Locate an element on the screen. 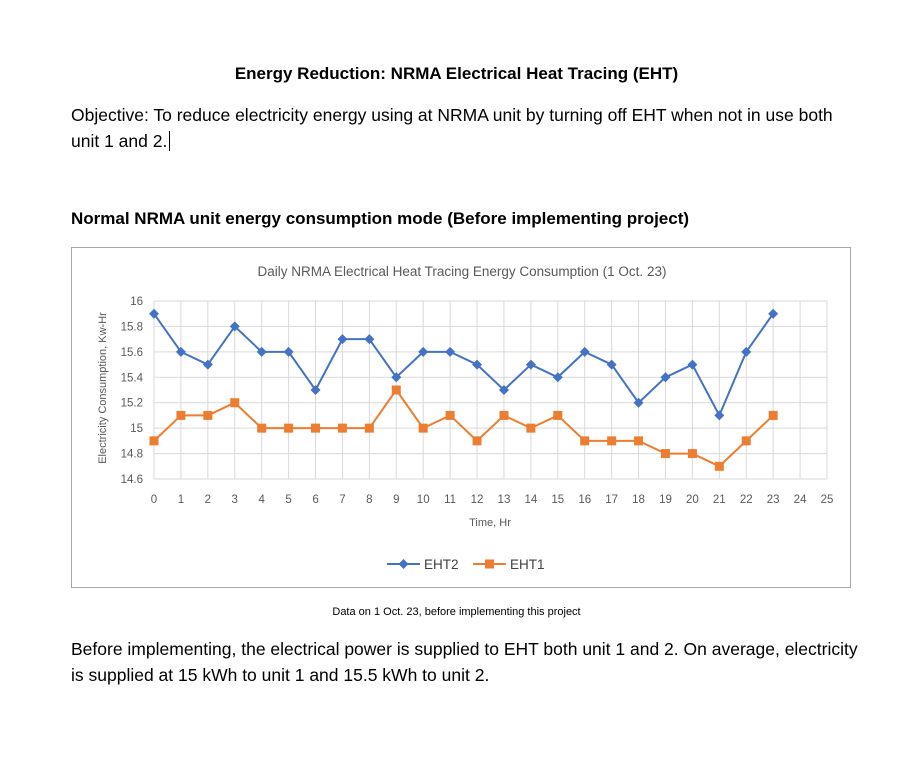 Image resolution: width=913 pixels, height=760 pixels. y-tick-label: 15.4 is located at coordinates (132, 378).